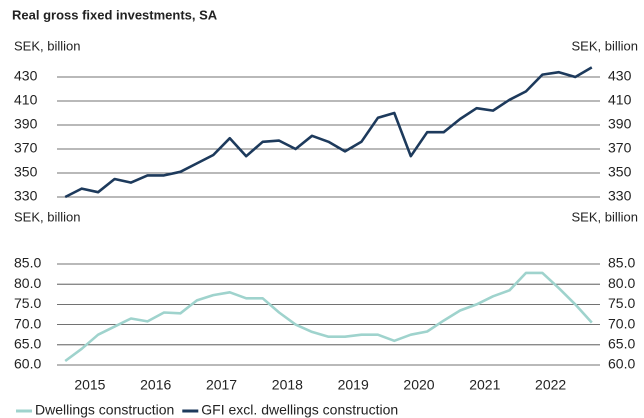  I want to click on y2-tick-label: 350, so click(620, 172).